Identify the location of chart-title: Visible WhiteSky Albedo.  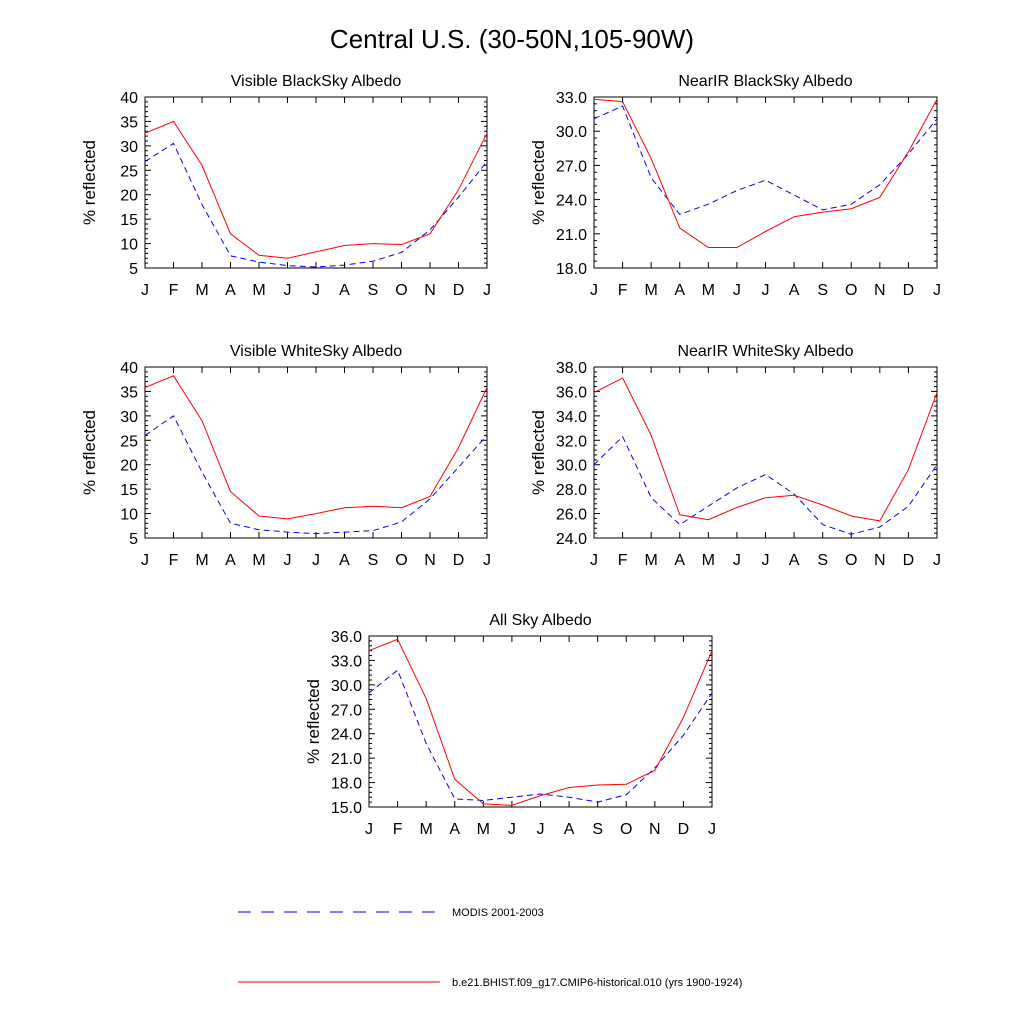
(316, 351).